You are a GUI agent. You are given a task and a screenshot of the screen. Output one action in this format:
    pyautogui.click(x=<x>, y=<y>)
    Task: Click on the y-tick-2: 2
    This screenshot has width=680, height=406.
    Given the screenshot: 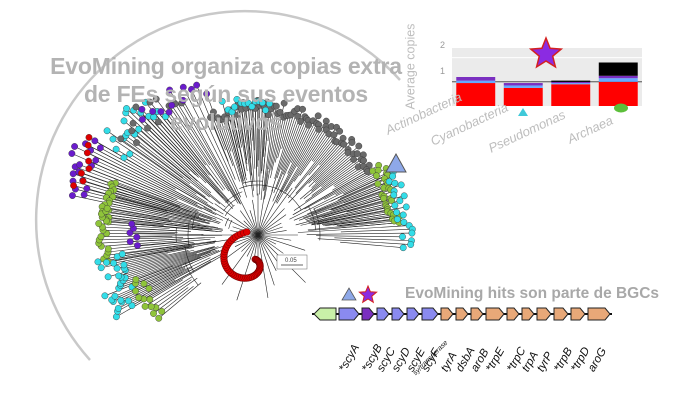 What is the action you would take?
    pyautogui.click(x=443, y=45)
    